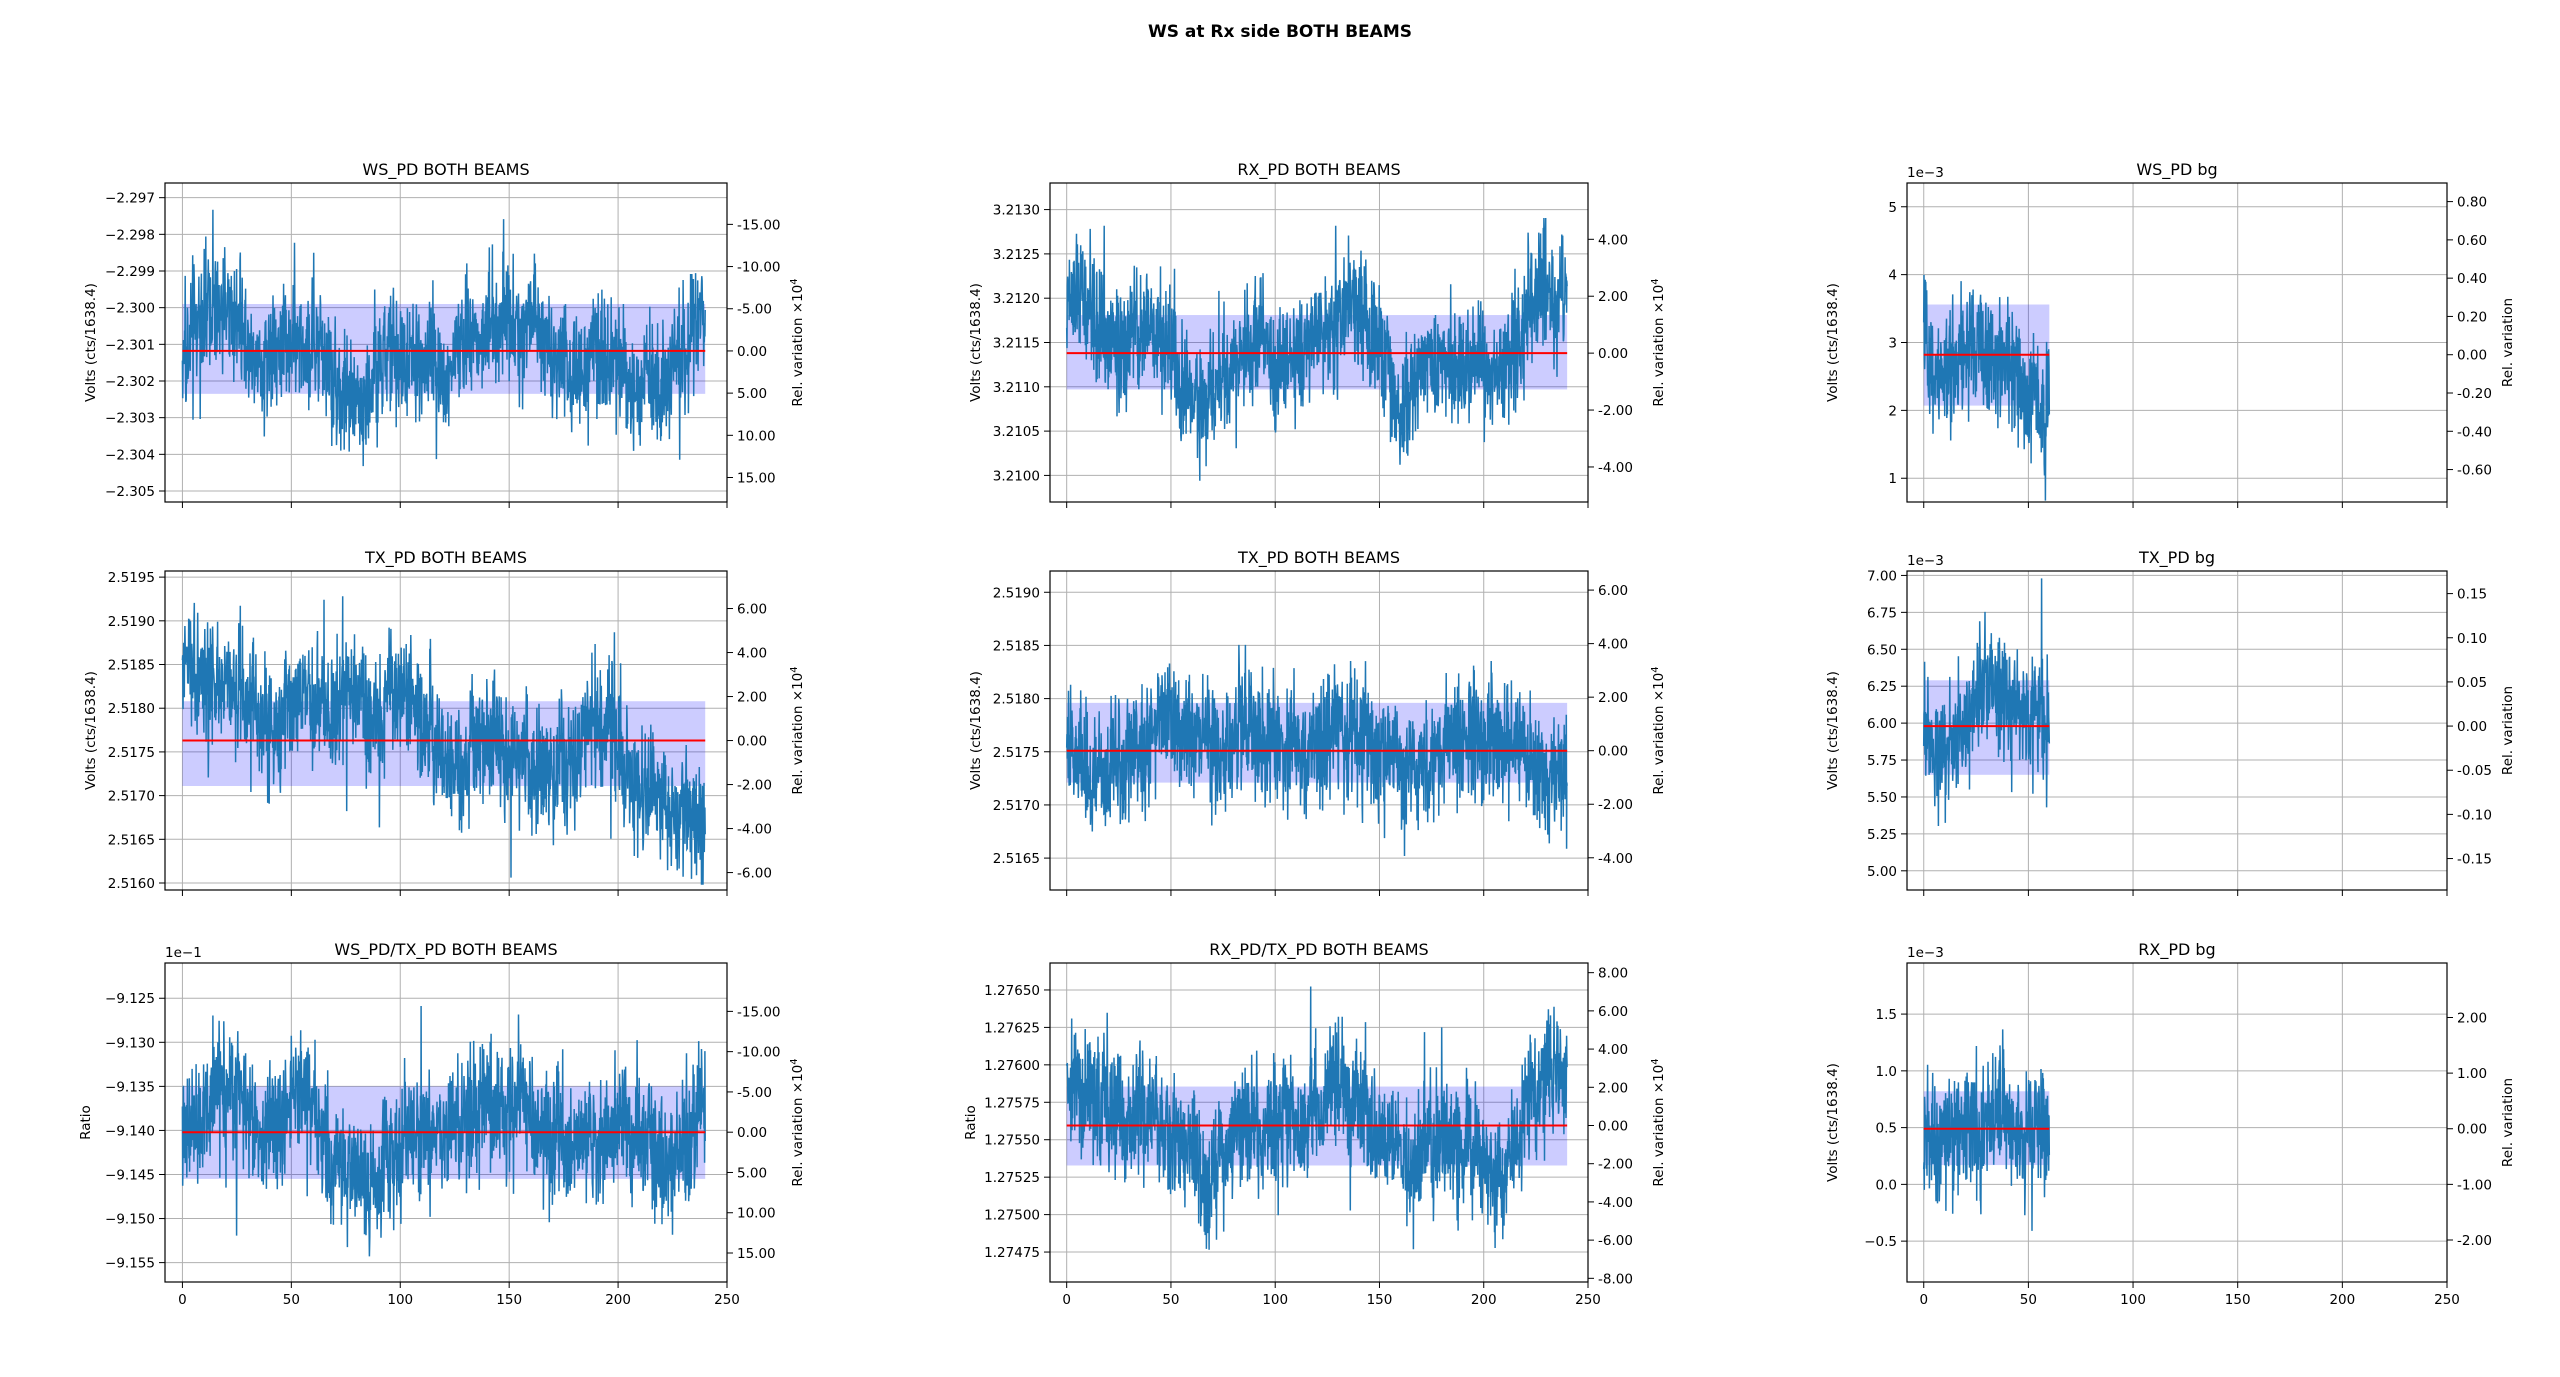 The image size is (2560, 1377). I want to click on y2-tick-label: -0.10, so click(2474, 815).